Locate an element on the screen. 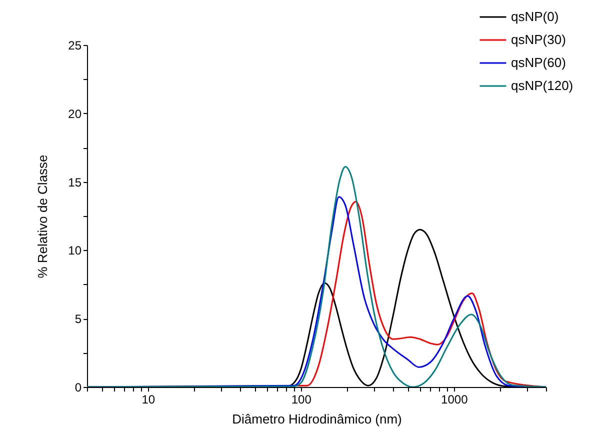 The width and height of the screenshot is (593, 432). legend-label: qsNP(120) is located at coordinates (542, 85).